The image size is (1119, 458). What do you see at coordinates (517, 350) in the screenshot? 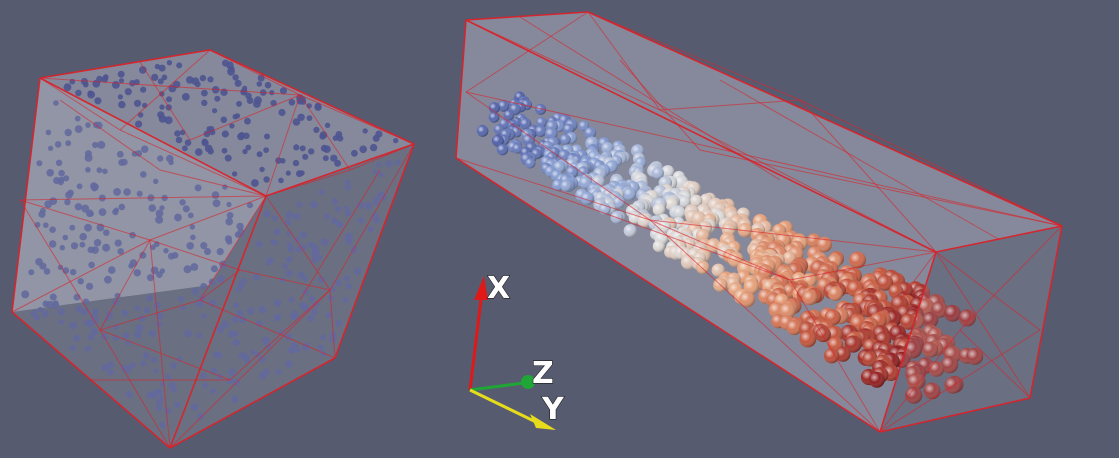
I see `orientation-axes-triad: X Z Y` at bounding box center [517, 350].